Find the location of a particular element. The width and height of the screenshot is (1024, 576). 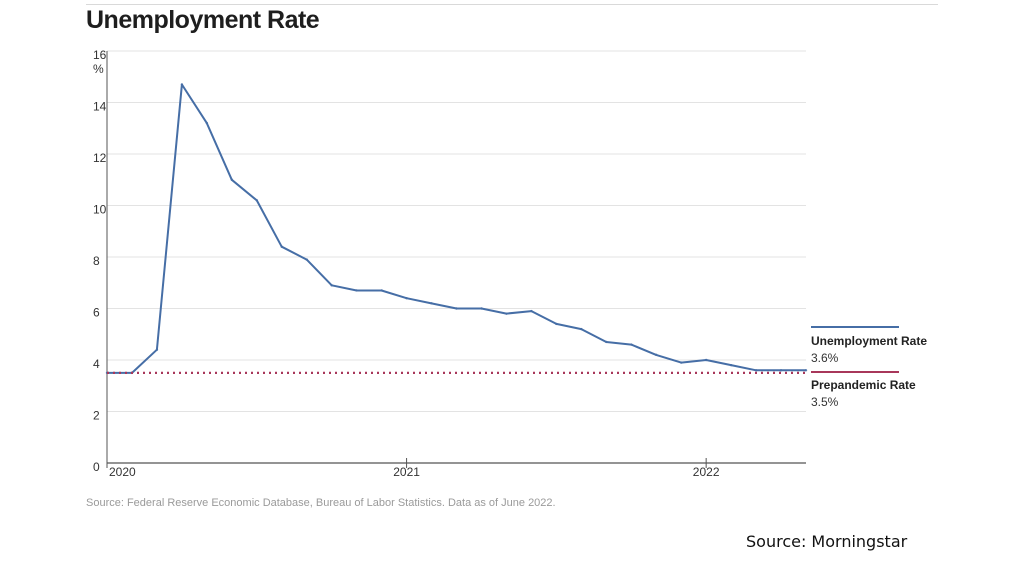

legend-entry-name: Unemployment Rate is located at coordinates (869, 341).